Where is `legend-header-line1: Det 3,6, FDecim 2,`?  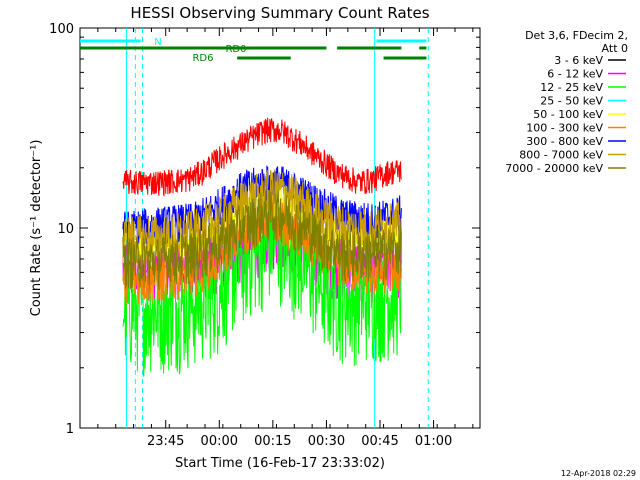
legend-header-line1: Det 3,6, FDecim 2, is located at coordinates (576, 35).